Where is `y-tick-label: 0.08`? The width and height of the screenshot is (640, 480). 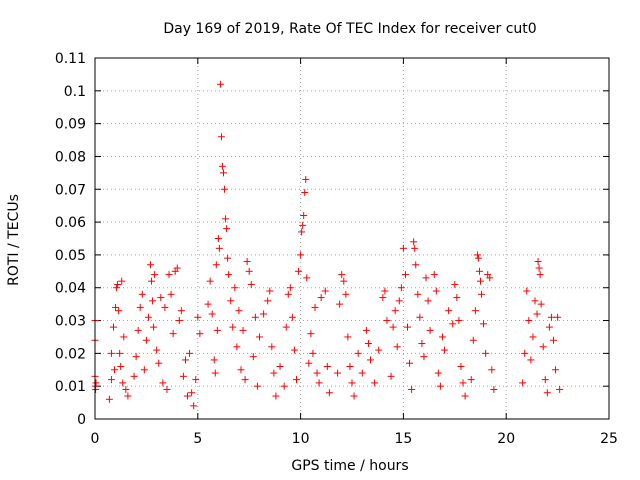
y-tick-label: 0.08 is located at coordinates (70, 157).